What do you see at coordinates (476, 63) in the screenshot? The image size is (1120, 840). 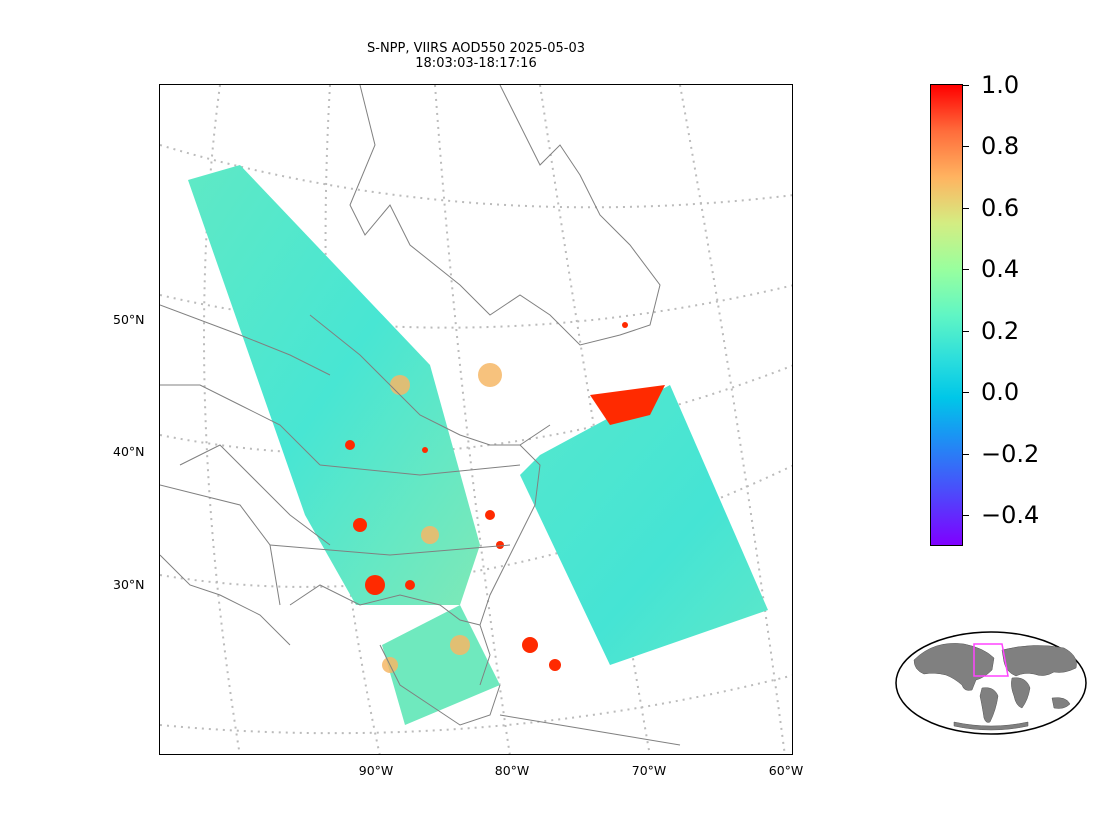 I see `title-line-2: 18:03:03-18:17:16` at bounding box center [476, 63].